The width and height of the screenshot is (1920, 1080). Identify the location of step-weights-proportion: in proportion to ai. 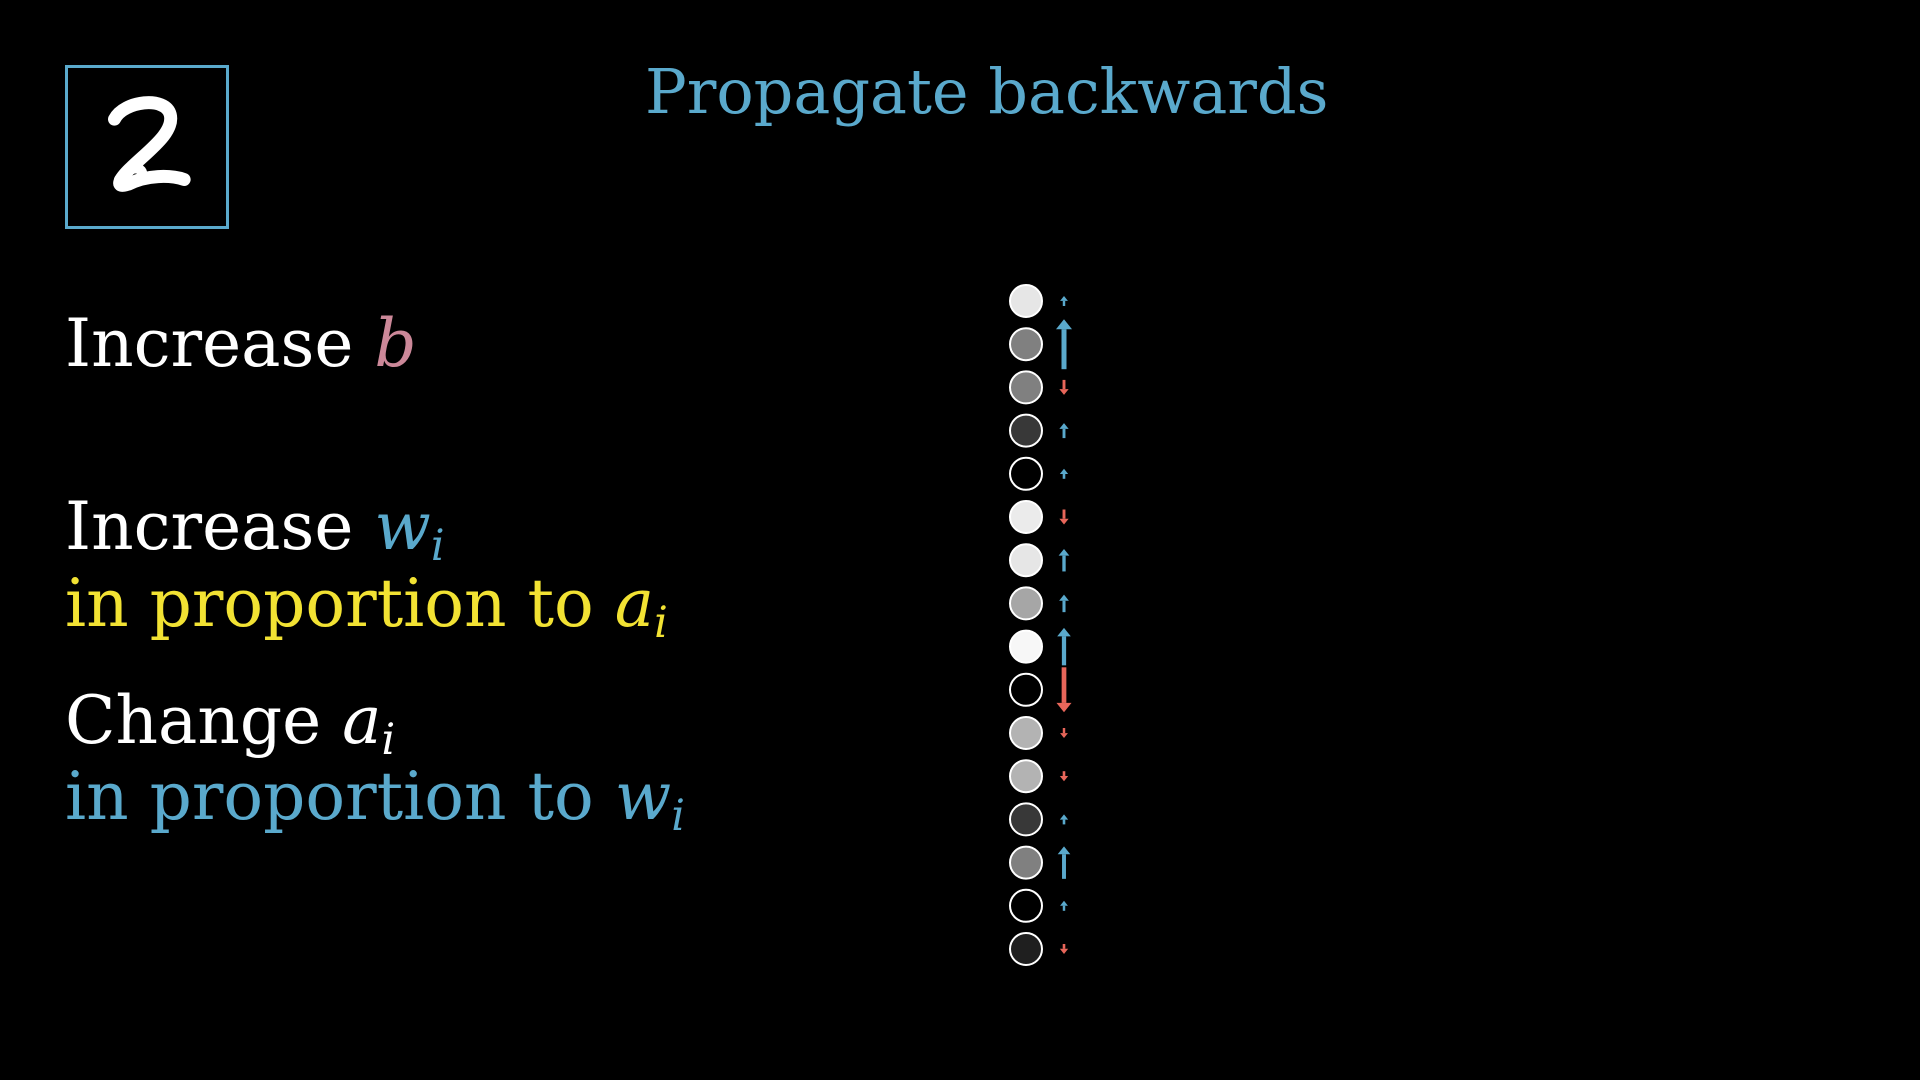
(366, 606).